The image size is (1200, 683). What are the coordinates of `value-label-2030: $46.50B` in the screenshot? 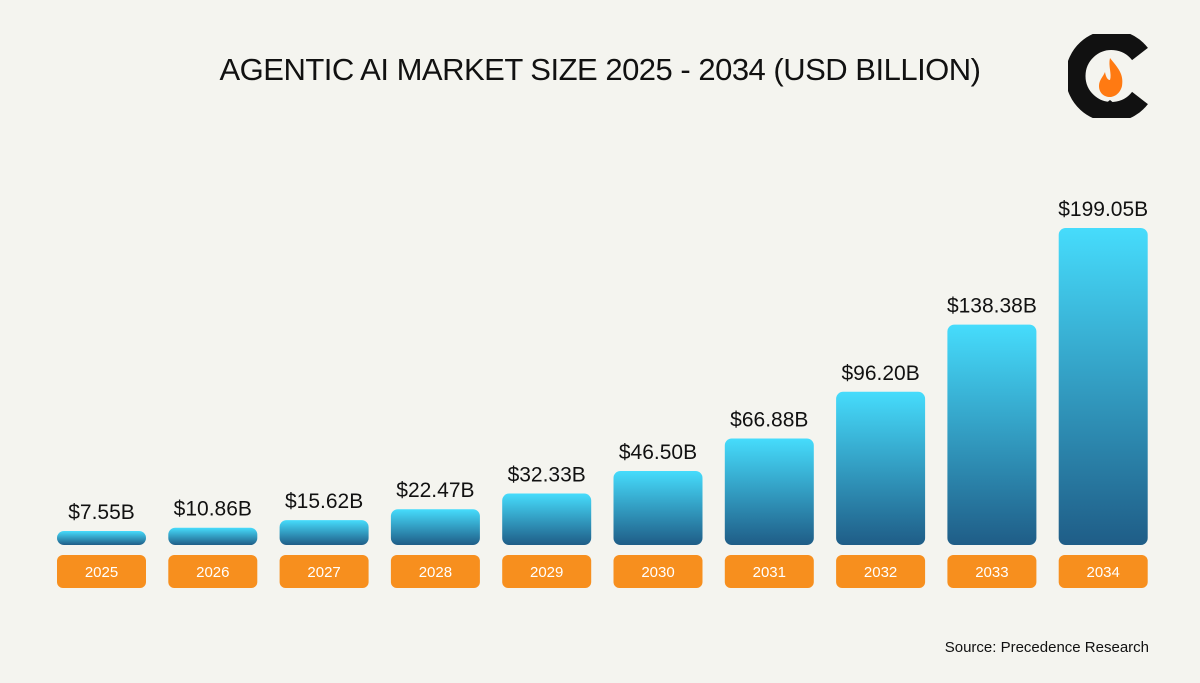 It's located at (658, 452).